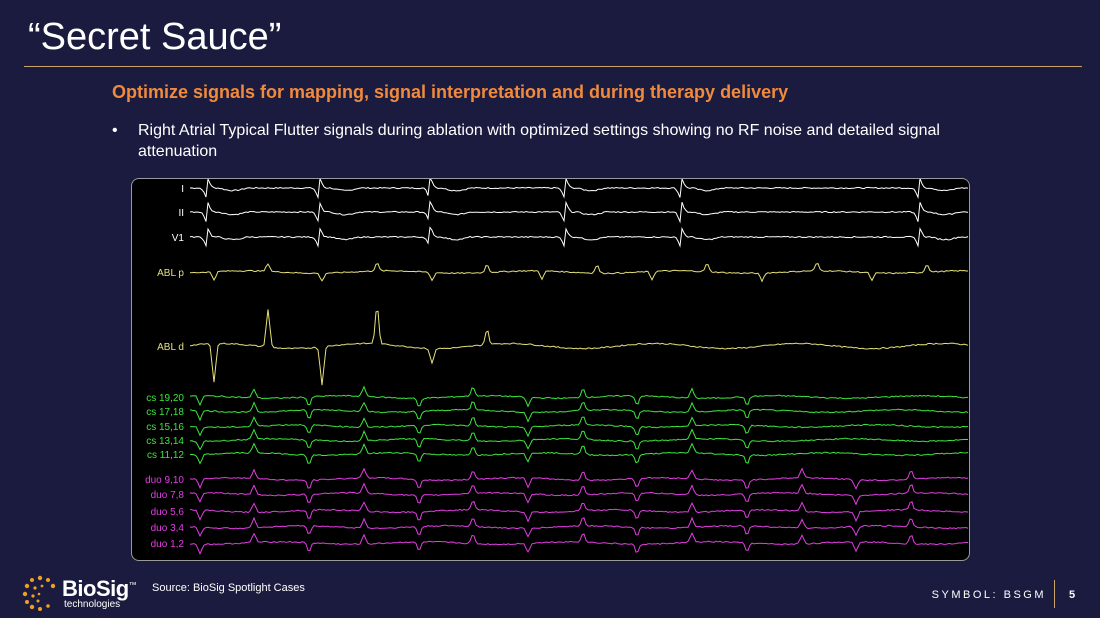 This screenshot has width=1100, height=618. What do you see at coordinates (165, 441) in the screenshot?
I see `channel-label: cs 13,14` at bounding box center [165, 441].